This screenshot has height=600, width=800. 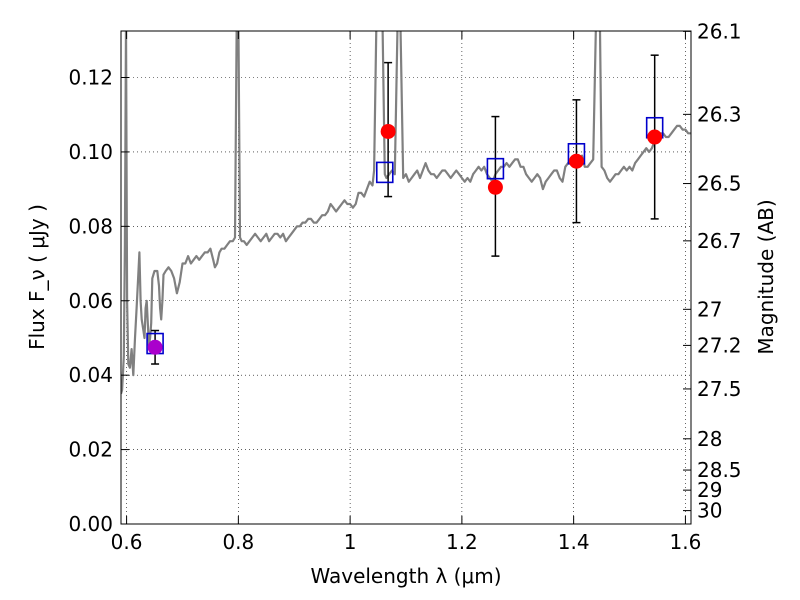 I want to click on y2-tick-label: 30, so click(x=709, y=511).